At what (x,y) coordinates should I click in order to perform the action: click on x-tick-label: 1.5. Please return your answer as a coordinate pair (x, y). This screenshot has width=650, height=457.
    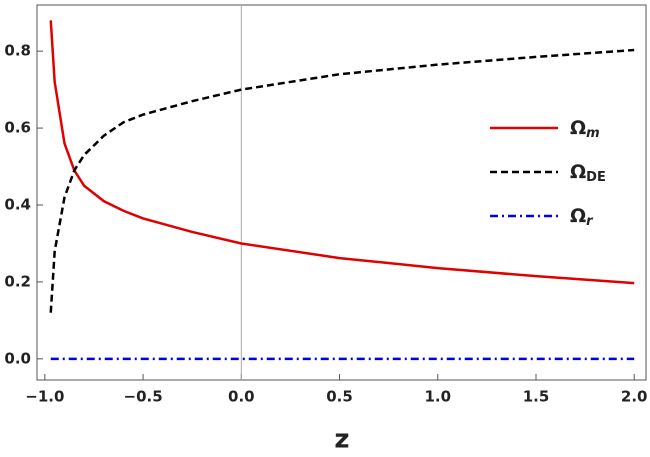
    Looking at the image, I should click on (536, 397).